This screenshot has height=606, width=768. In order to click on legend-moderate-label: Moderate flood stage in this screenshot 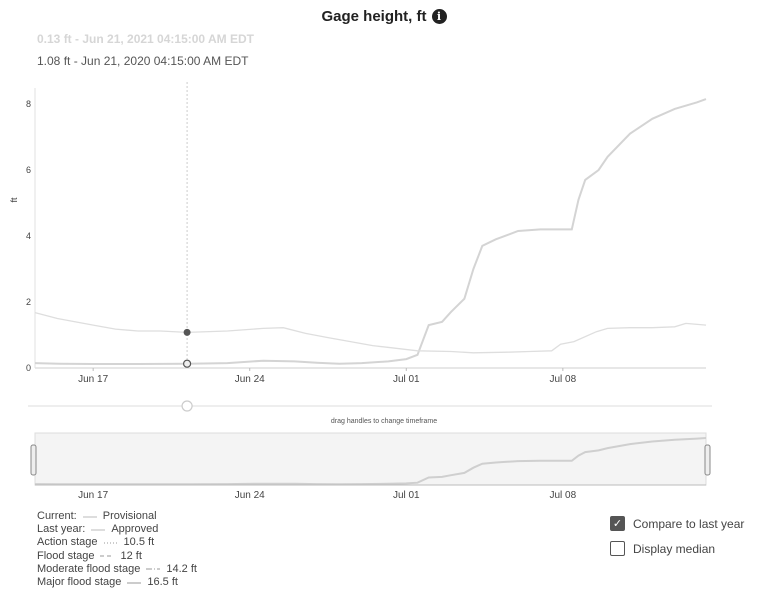, I will do `click(89, 568)`.